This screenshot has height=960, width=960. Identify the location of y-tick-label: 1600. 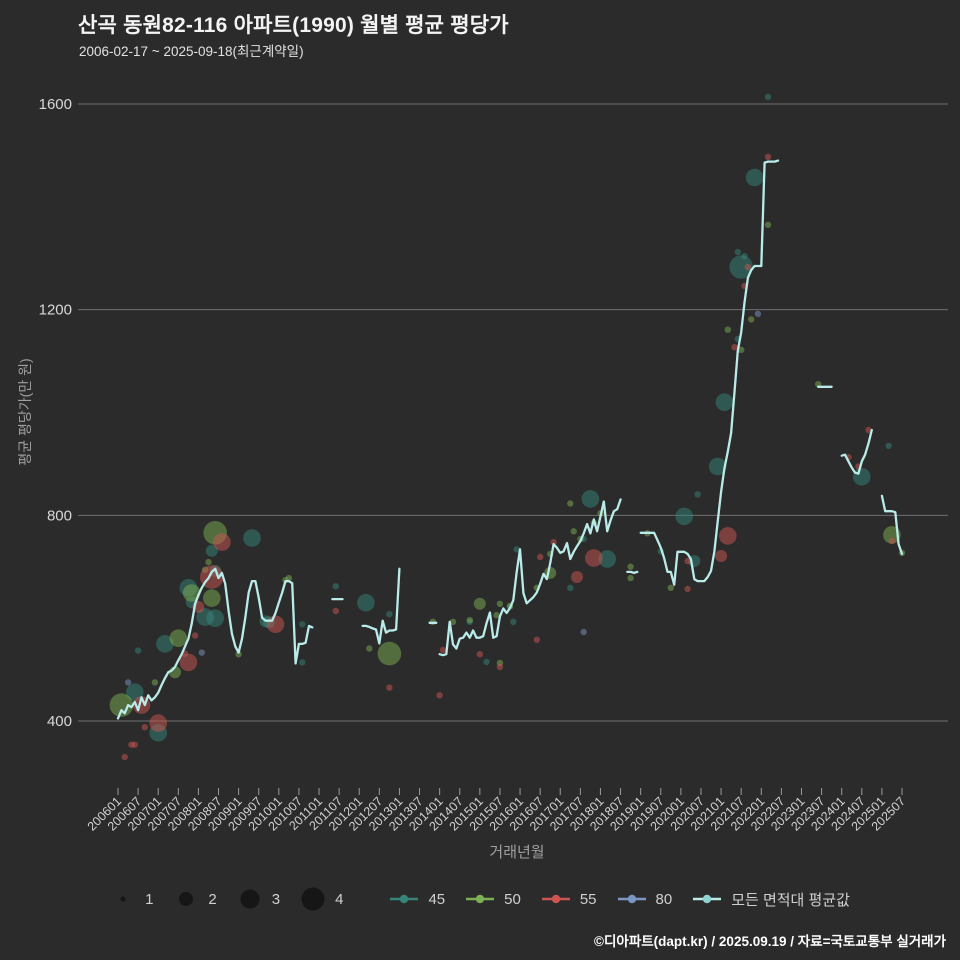
(55, 104).